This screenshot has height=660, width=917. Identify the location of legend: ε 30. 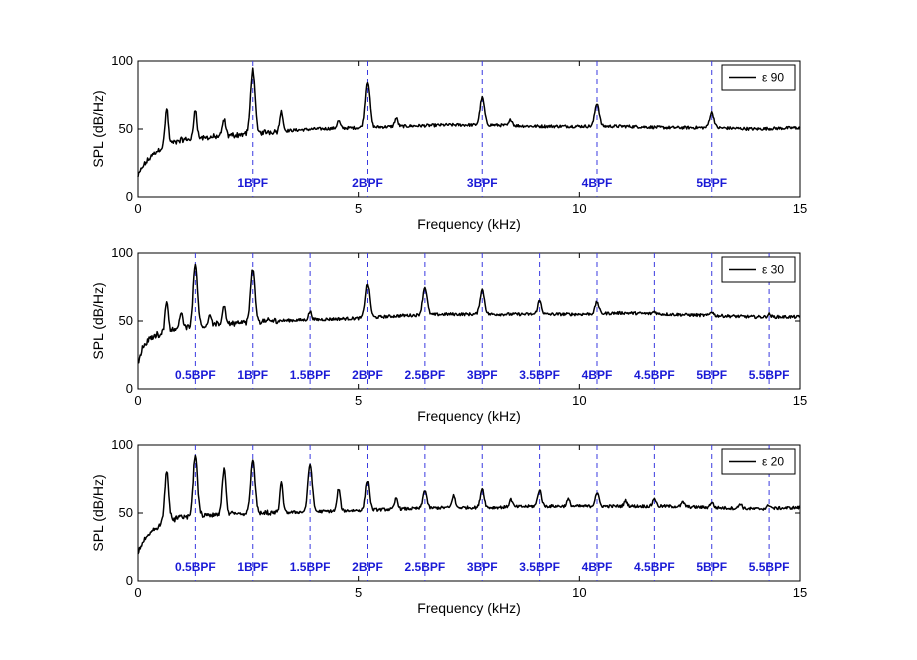
(758, 269).